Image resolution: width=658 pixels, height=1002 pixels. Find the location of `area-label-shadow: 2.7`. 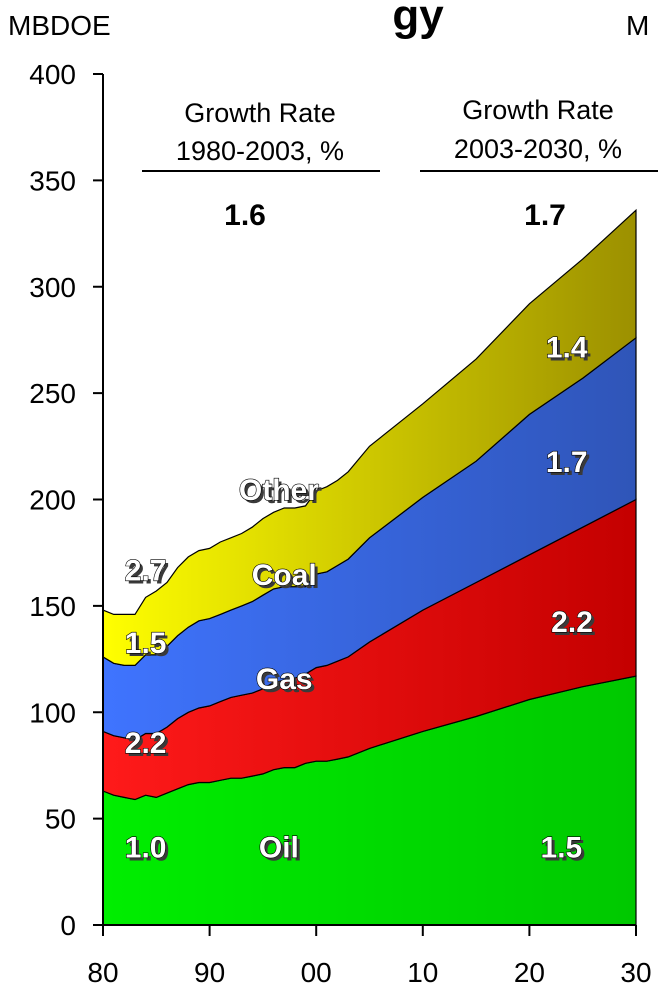

area-label-shadow: 2.7 is located at coordinates (149, 574).